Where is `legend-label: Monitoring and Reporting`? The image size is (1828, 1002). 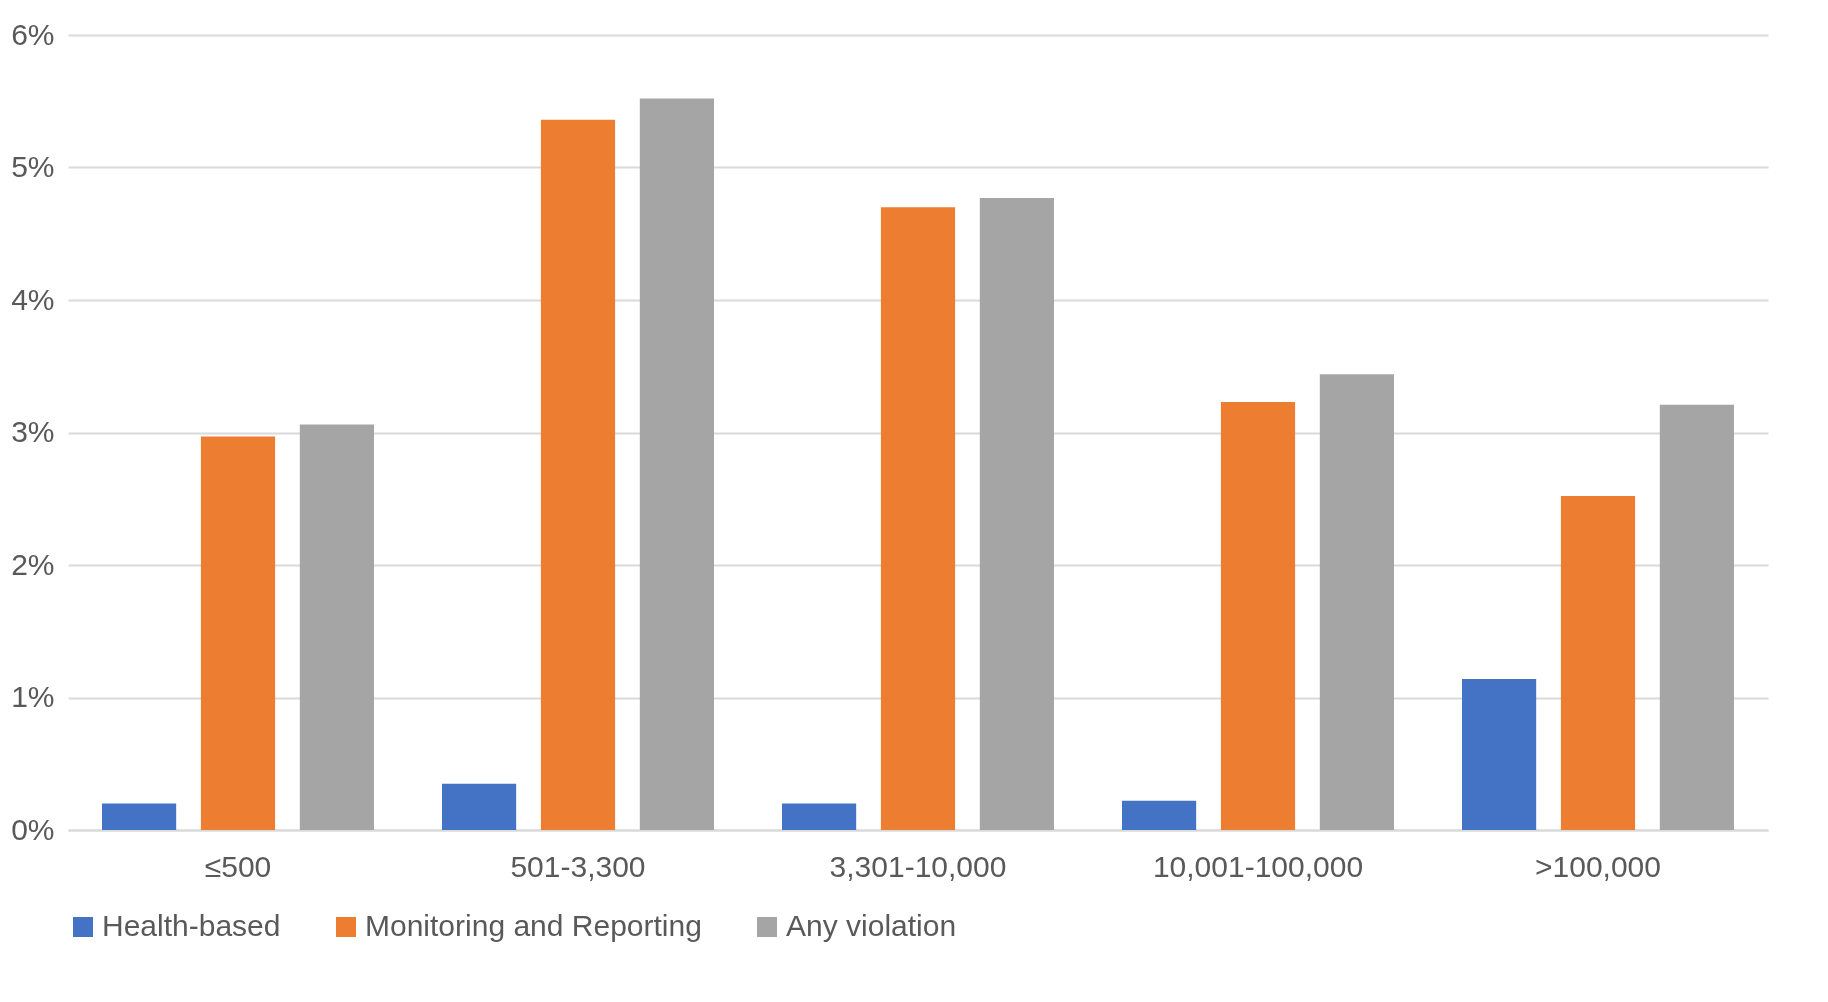
legend-label: Monitoring and Reporting is located at coordinates (533, 925).